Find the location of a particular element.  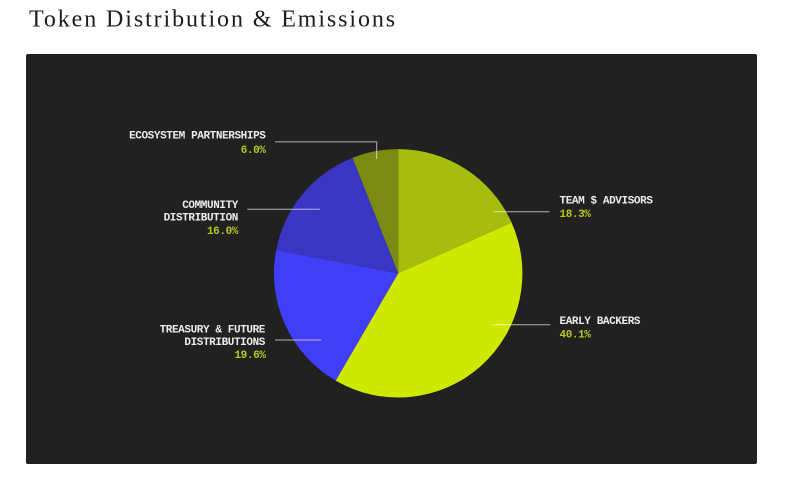

svg-text: 40.1% is located at coordinates (576, 336).